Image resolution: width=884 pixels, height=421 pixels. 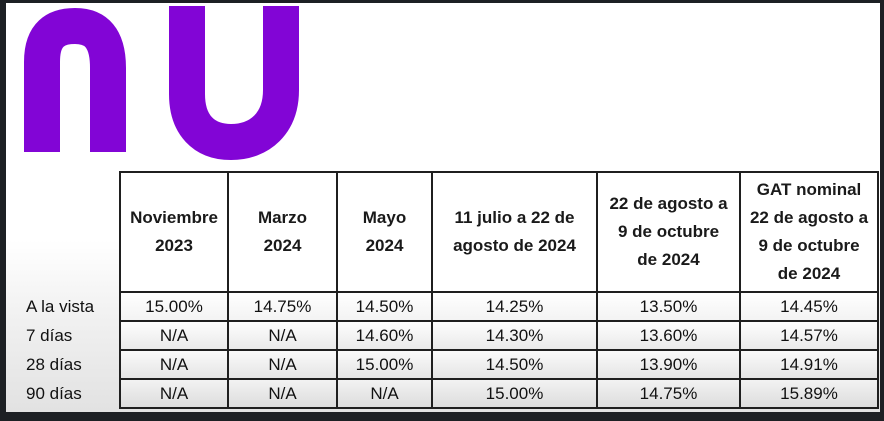 What do you see at coordinates (809, 364) in the screenshot?
I see `rate-cell: 14.91%` at bounding box center [809, 364].